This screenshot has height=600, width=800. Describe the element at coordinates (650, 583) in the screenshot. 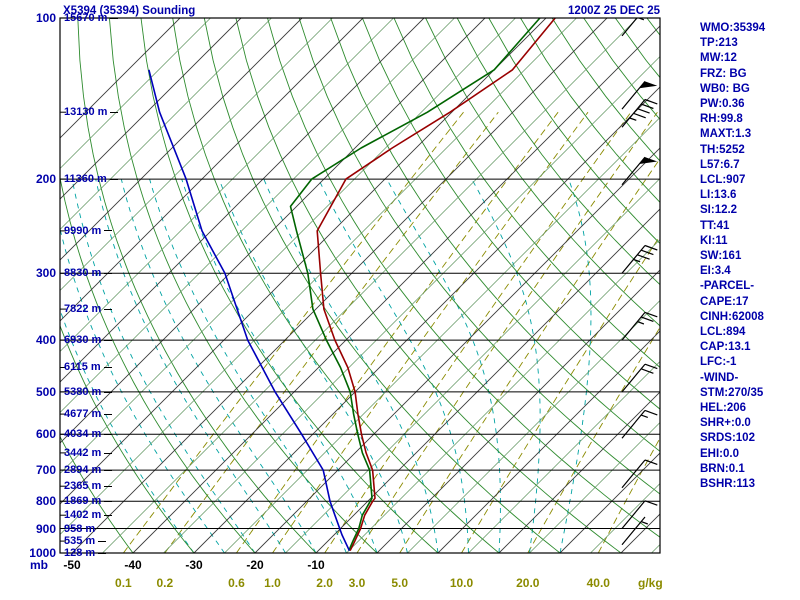

I see `mixing-ratio-unit-label: g/kg` at that location.